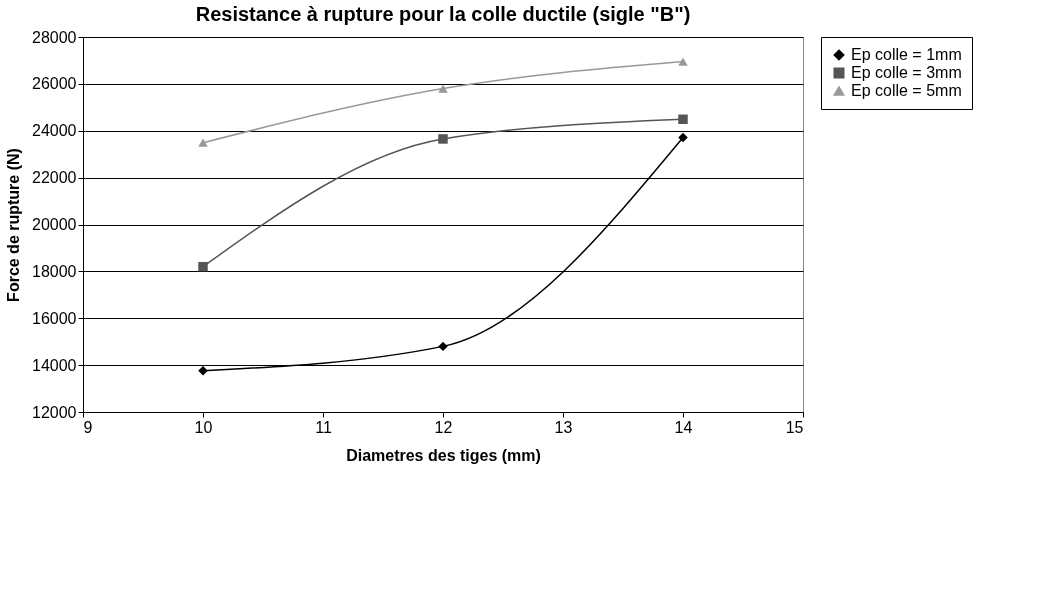 The image size is (1062, 593). Describe the element at coordinates (54, 224) in the screenshot. I see `y-tick-label: 20000` at that location.